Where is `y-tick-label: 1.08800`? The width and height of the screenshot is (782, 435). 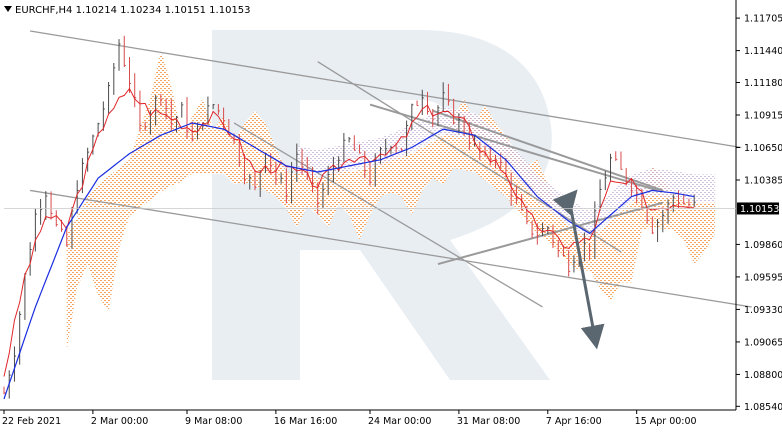 y-tick-label: 1.08800 is located at coordinates (763, 375).